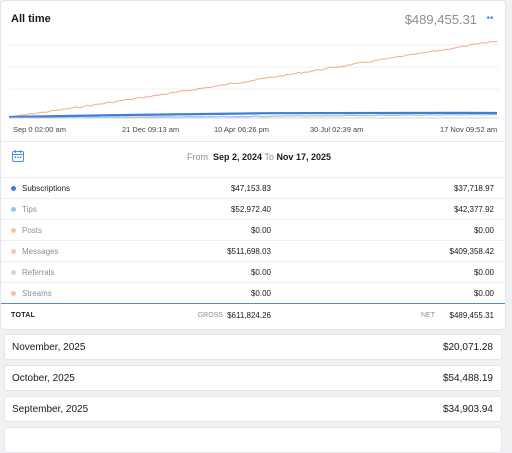 The width and height of the screenshot is (512, 453). Describe the element at coordinates (469, 129) in the screenshot. I see `x-tick-label: 17 Nov 09:52 am` at that location.